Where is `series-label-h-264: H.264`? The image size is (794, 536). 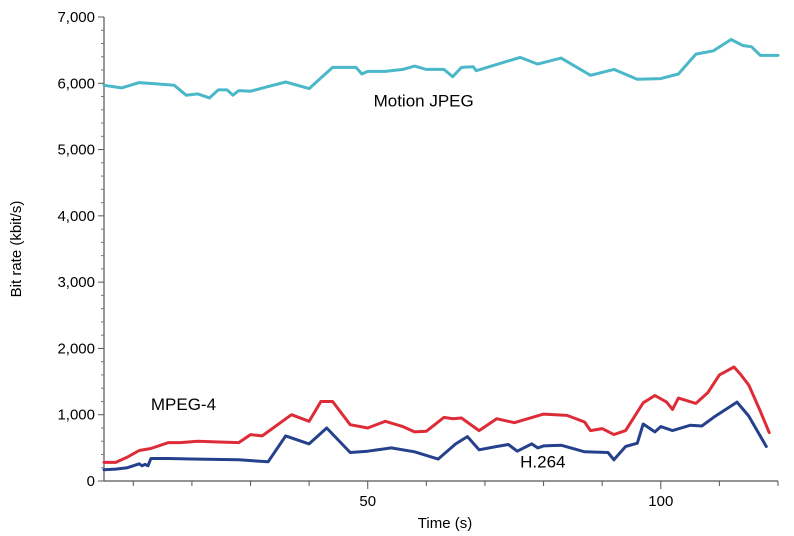
series-label-h-264: H.264 is located at coordinates (542, 462).